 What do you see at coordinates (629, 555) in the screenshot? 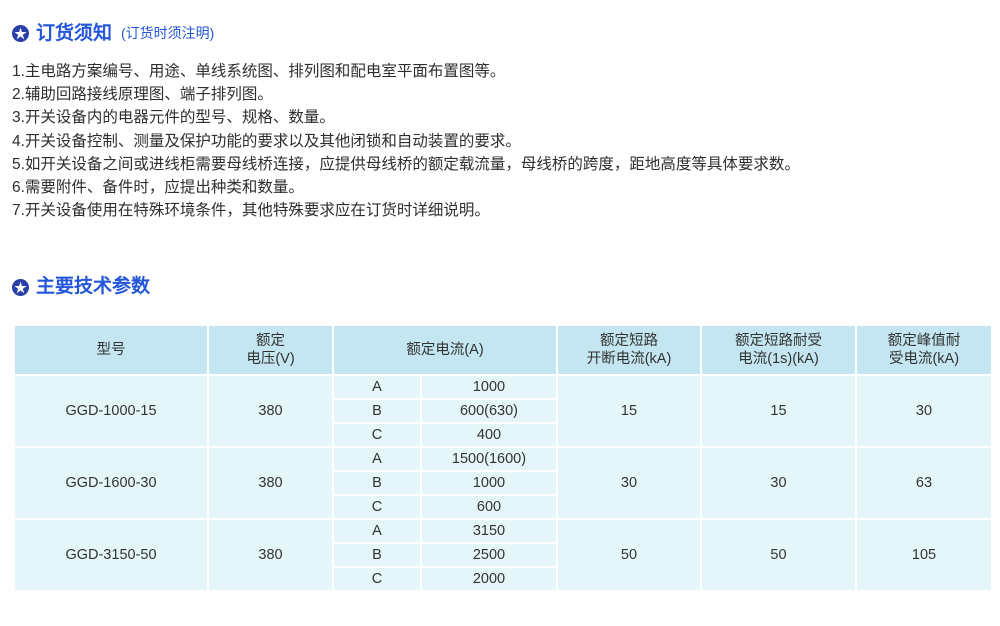
I see `breaking-cell: 50` at bounding box center [629, 555].